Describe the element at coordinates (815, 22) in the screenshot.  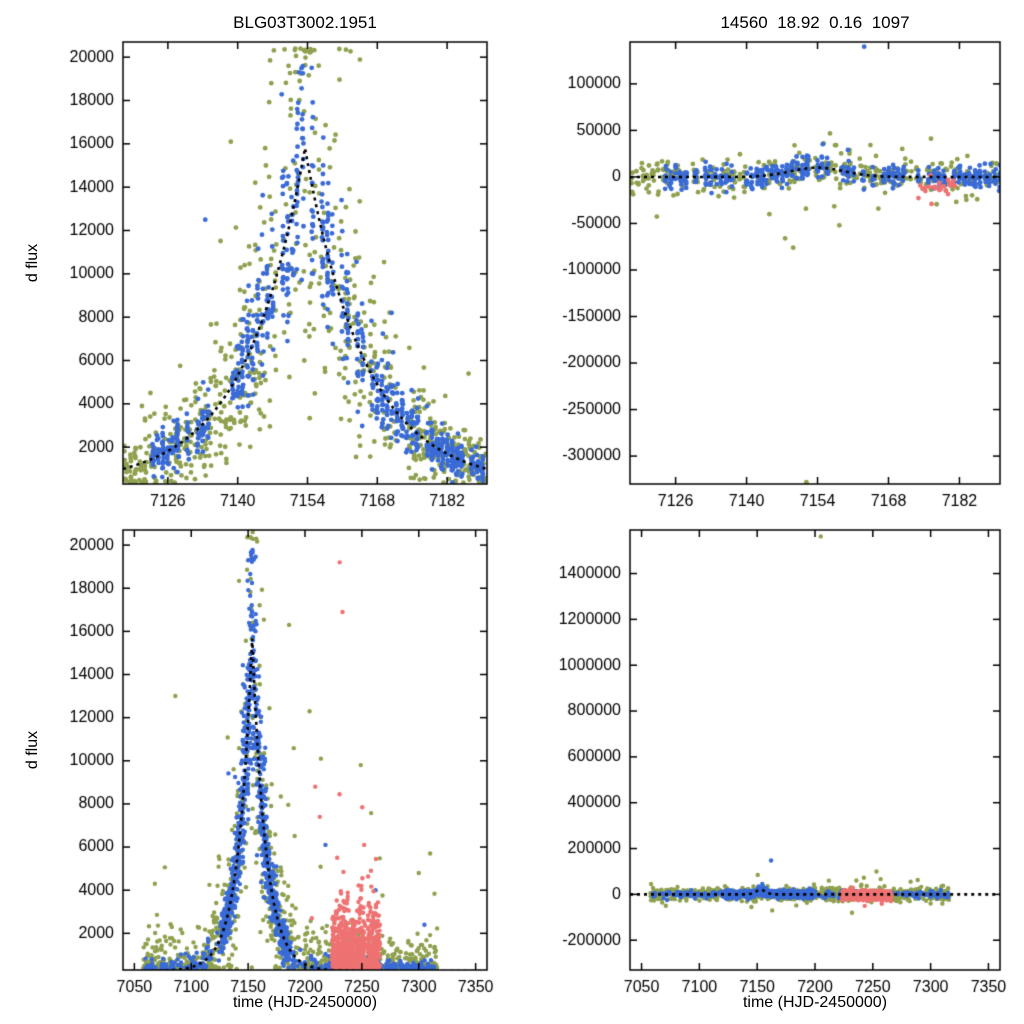
I see `panel-resid-zoom-title: 14560 18.92 0.16 1097` at that location.